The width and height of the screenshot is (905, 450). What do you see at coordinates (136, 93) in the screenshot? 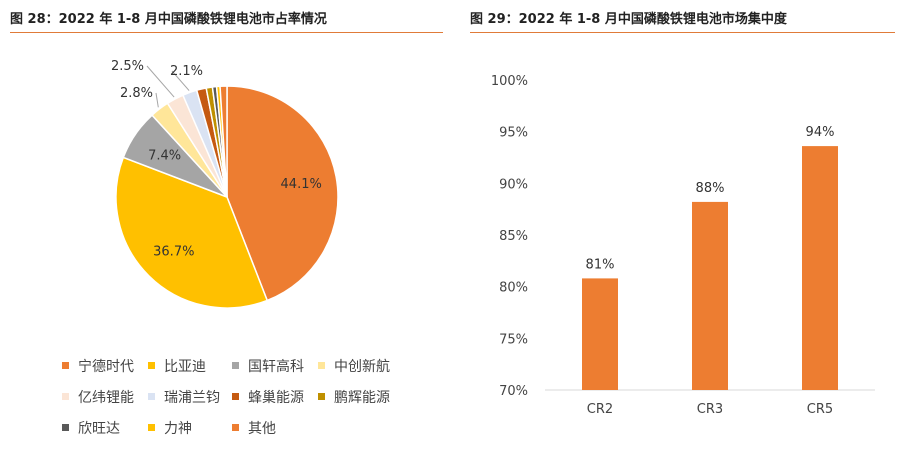
I see `pie-data-label: 2.8%` at bounding box center [136, 93].